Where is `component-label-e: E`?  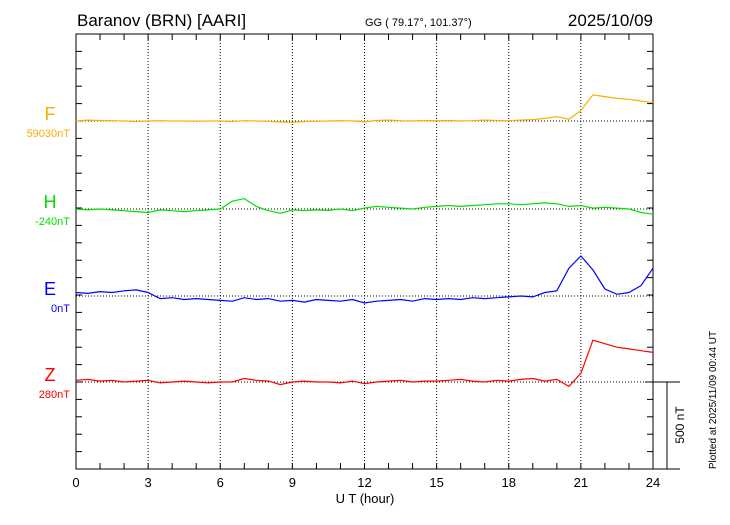
component-label-e: E is located at coordinates (50, 289).